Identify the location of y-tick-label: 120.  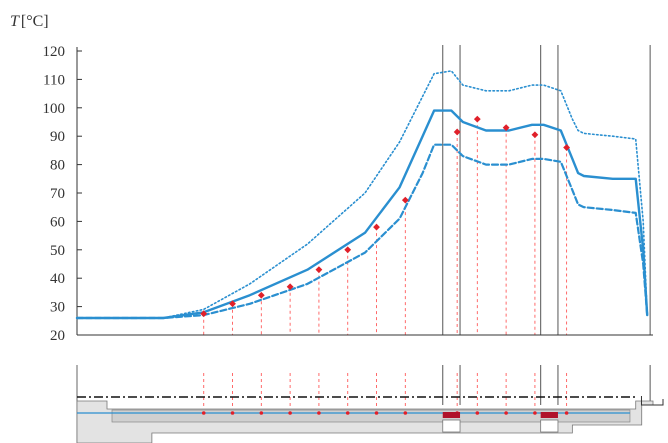
(54, 52).